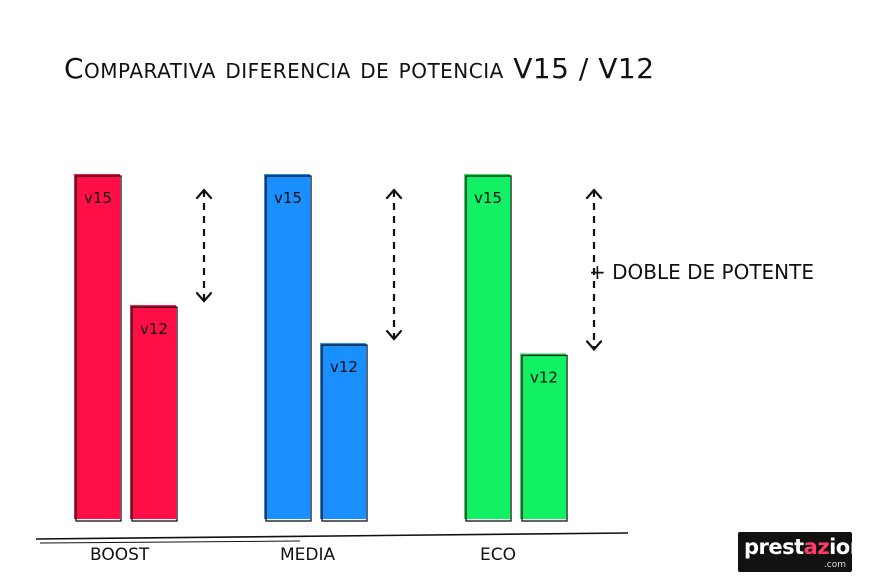 The height and width of the screenshot is (586, 893). I want to click on bar-boost-v12, so click(153, 412).